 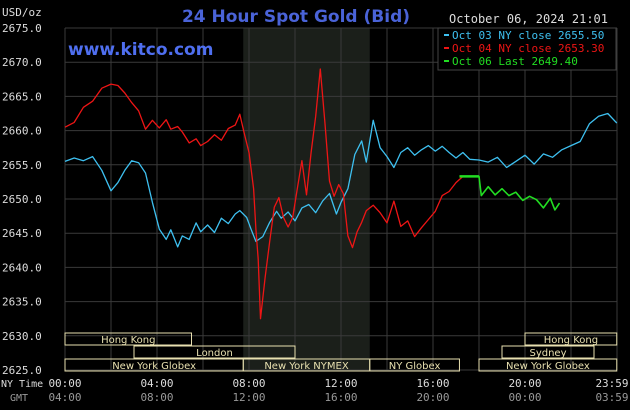 I want to click on legend-item-label: Oct 06 Last 2649.40, so click(x=515, y=61).